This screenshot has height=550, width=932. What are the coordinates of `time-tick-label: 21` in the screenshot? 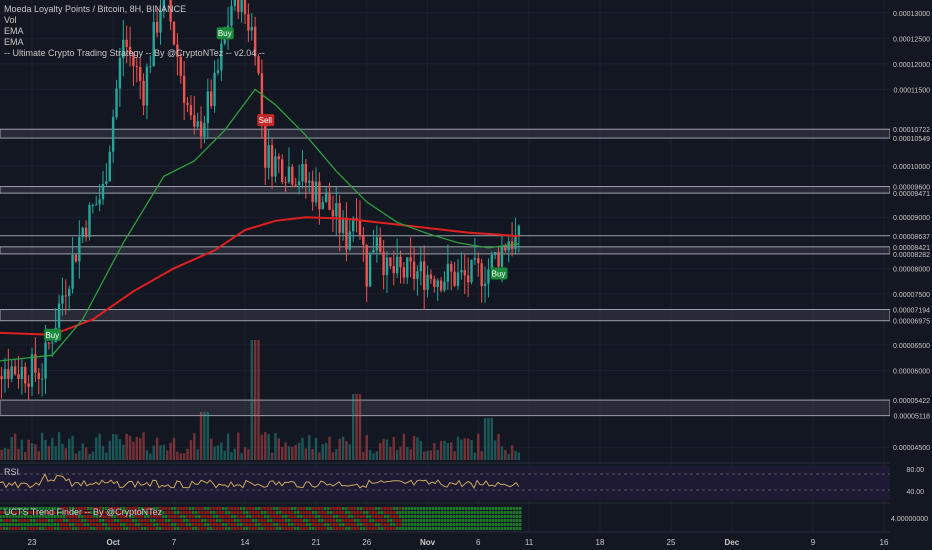 It's located at (316, 542).